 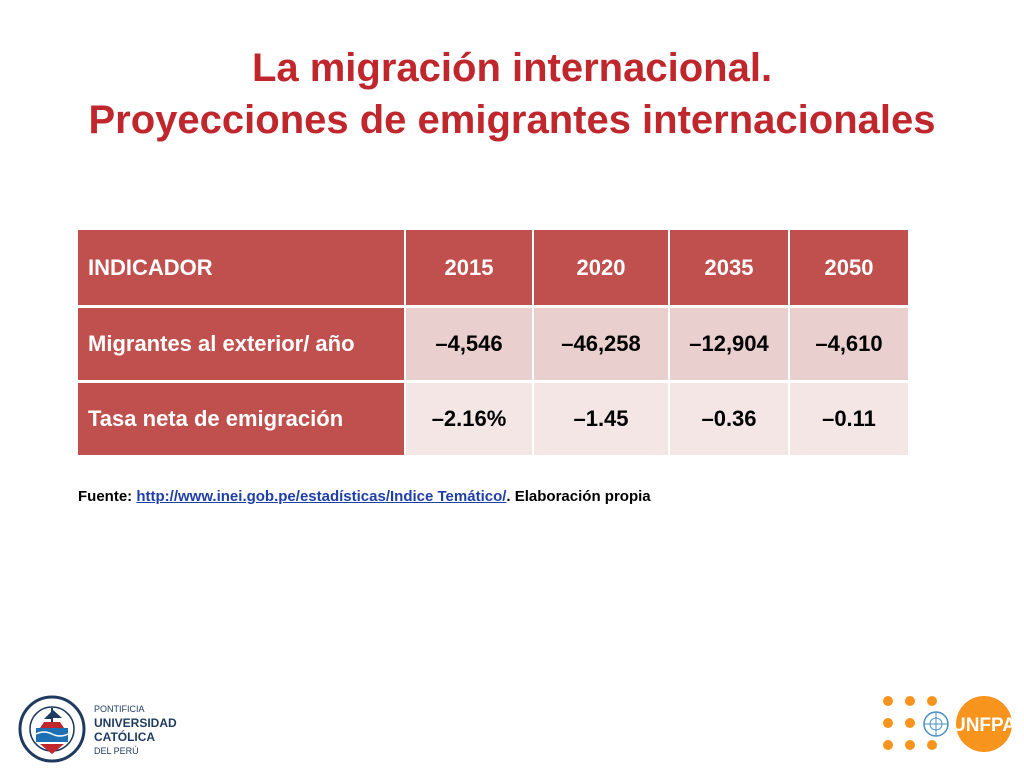 I want to click on unfpa-badge, so click(x=984, y=724).